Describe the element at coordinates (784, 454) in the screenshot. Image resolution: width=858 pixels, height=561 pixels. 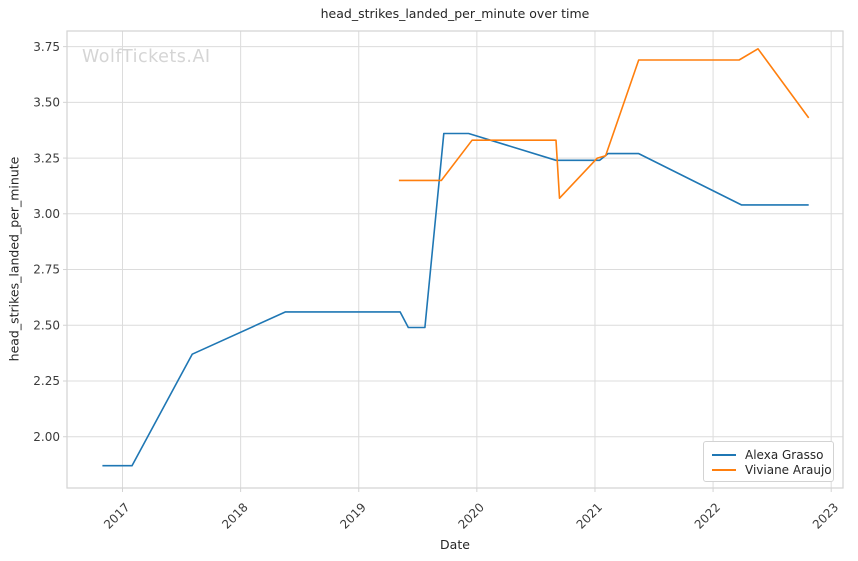
I see `legend-label: Alexa Grasso` at that location.